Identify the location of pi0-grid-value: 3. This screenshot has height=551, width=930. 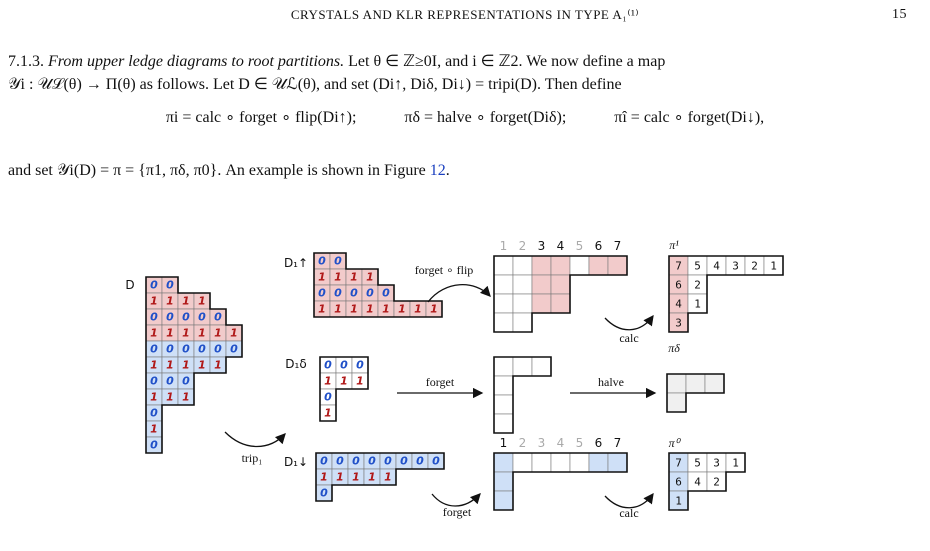
(716, 463).